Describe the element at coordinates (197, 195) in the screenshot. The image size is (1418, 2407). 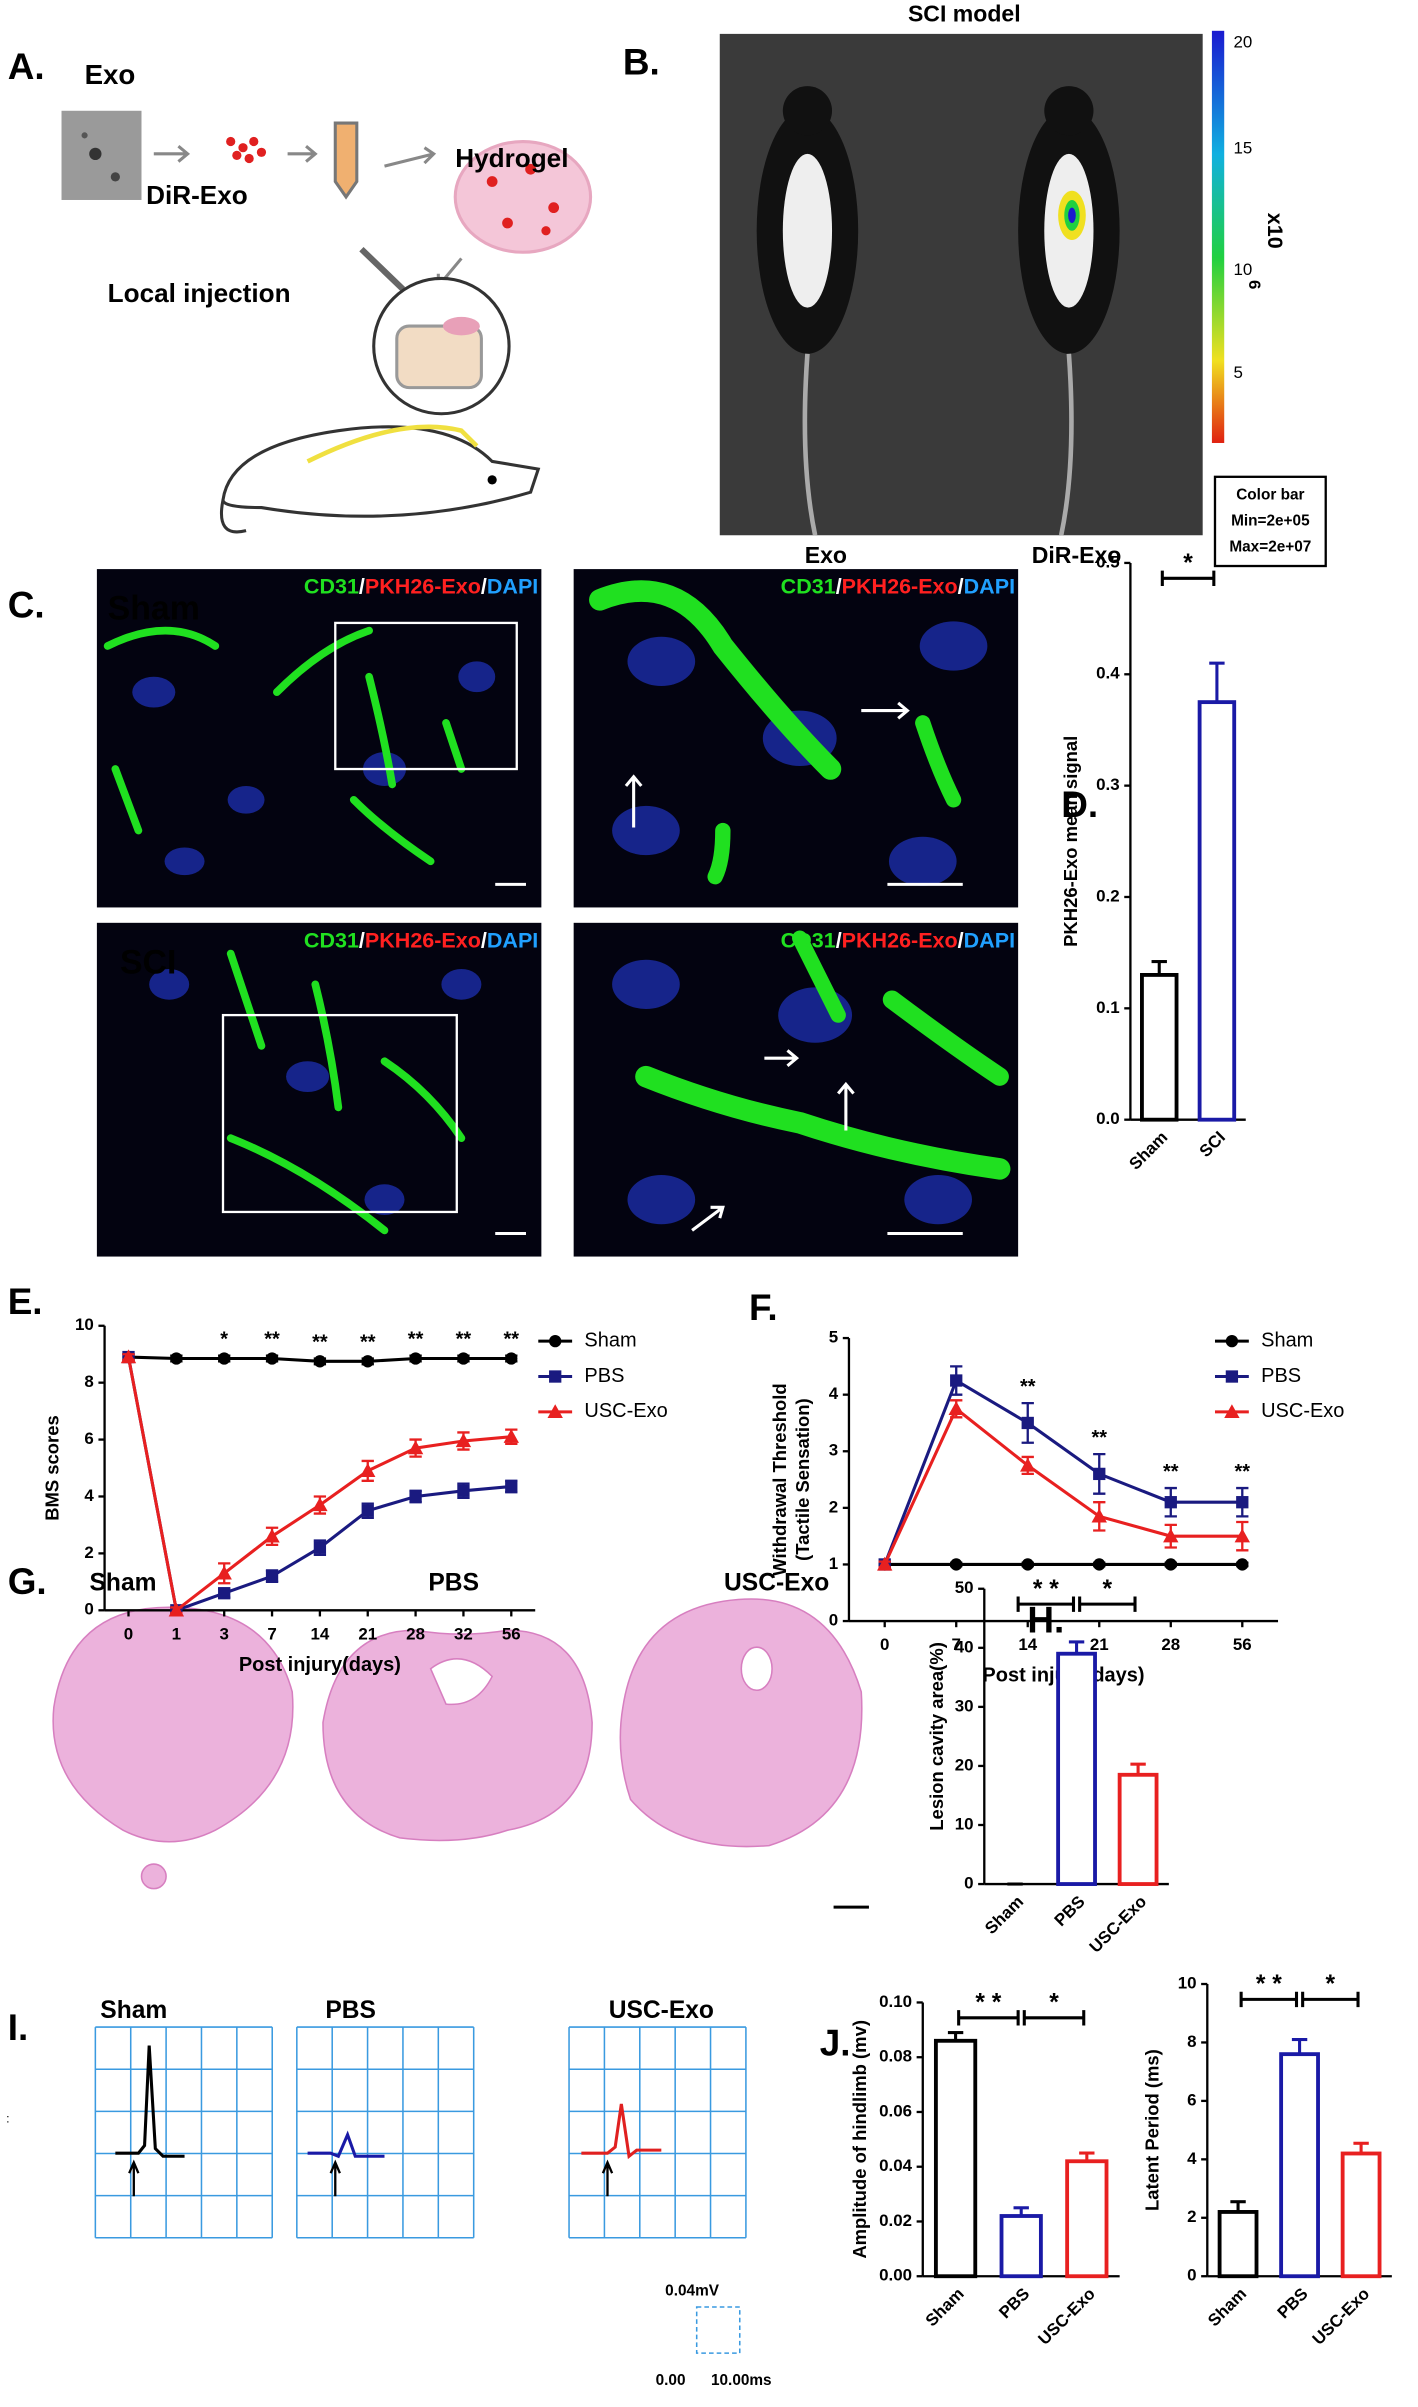
I see `label: DiR-Exo` at that location.